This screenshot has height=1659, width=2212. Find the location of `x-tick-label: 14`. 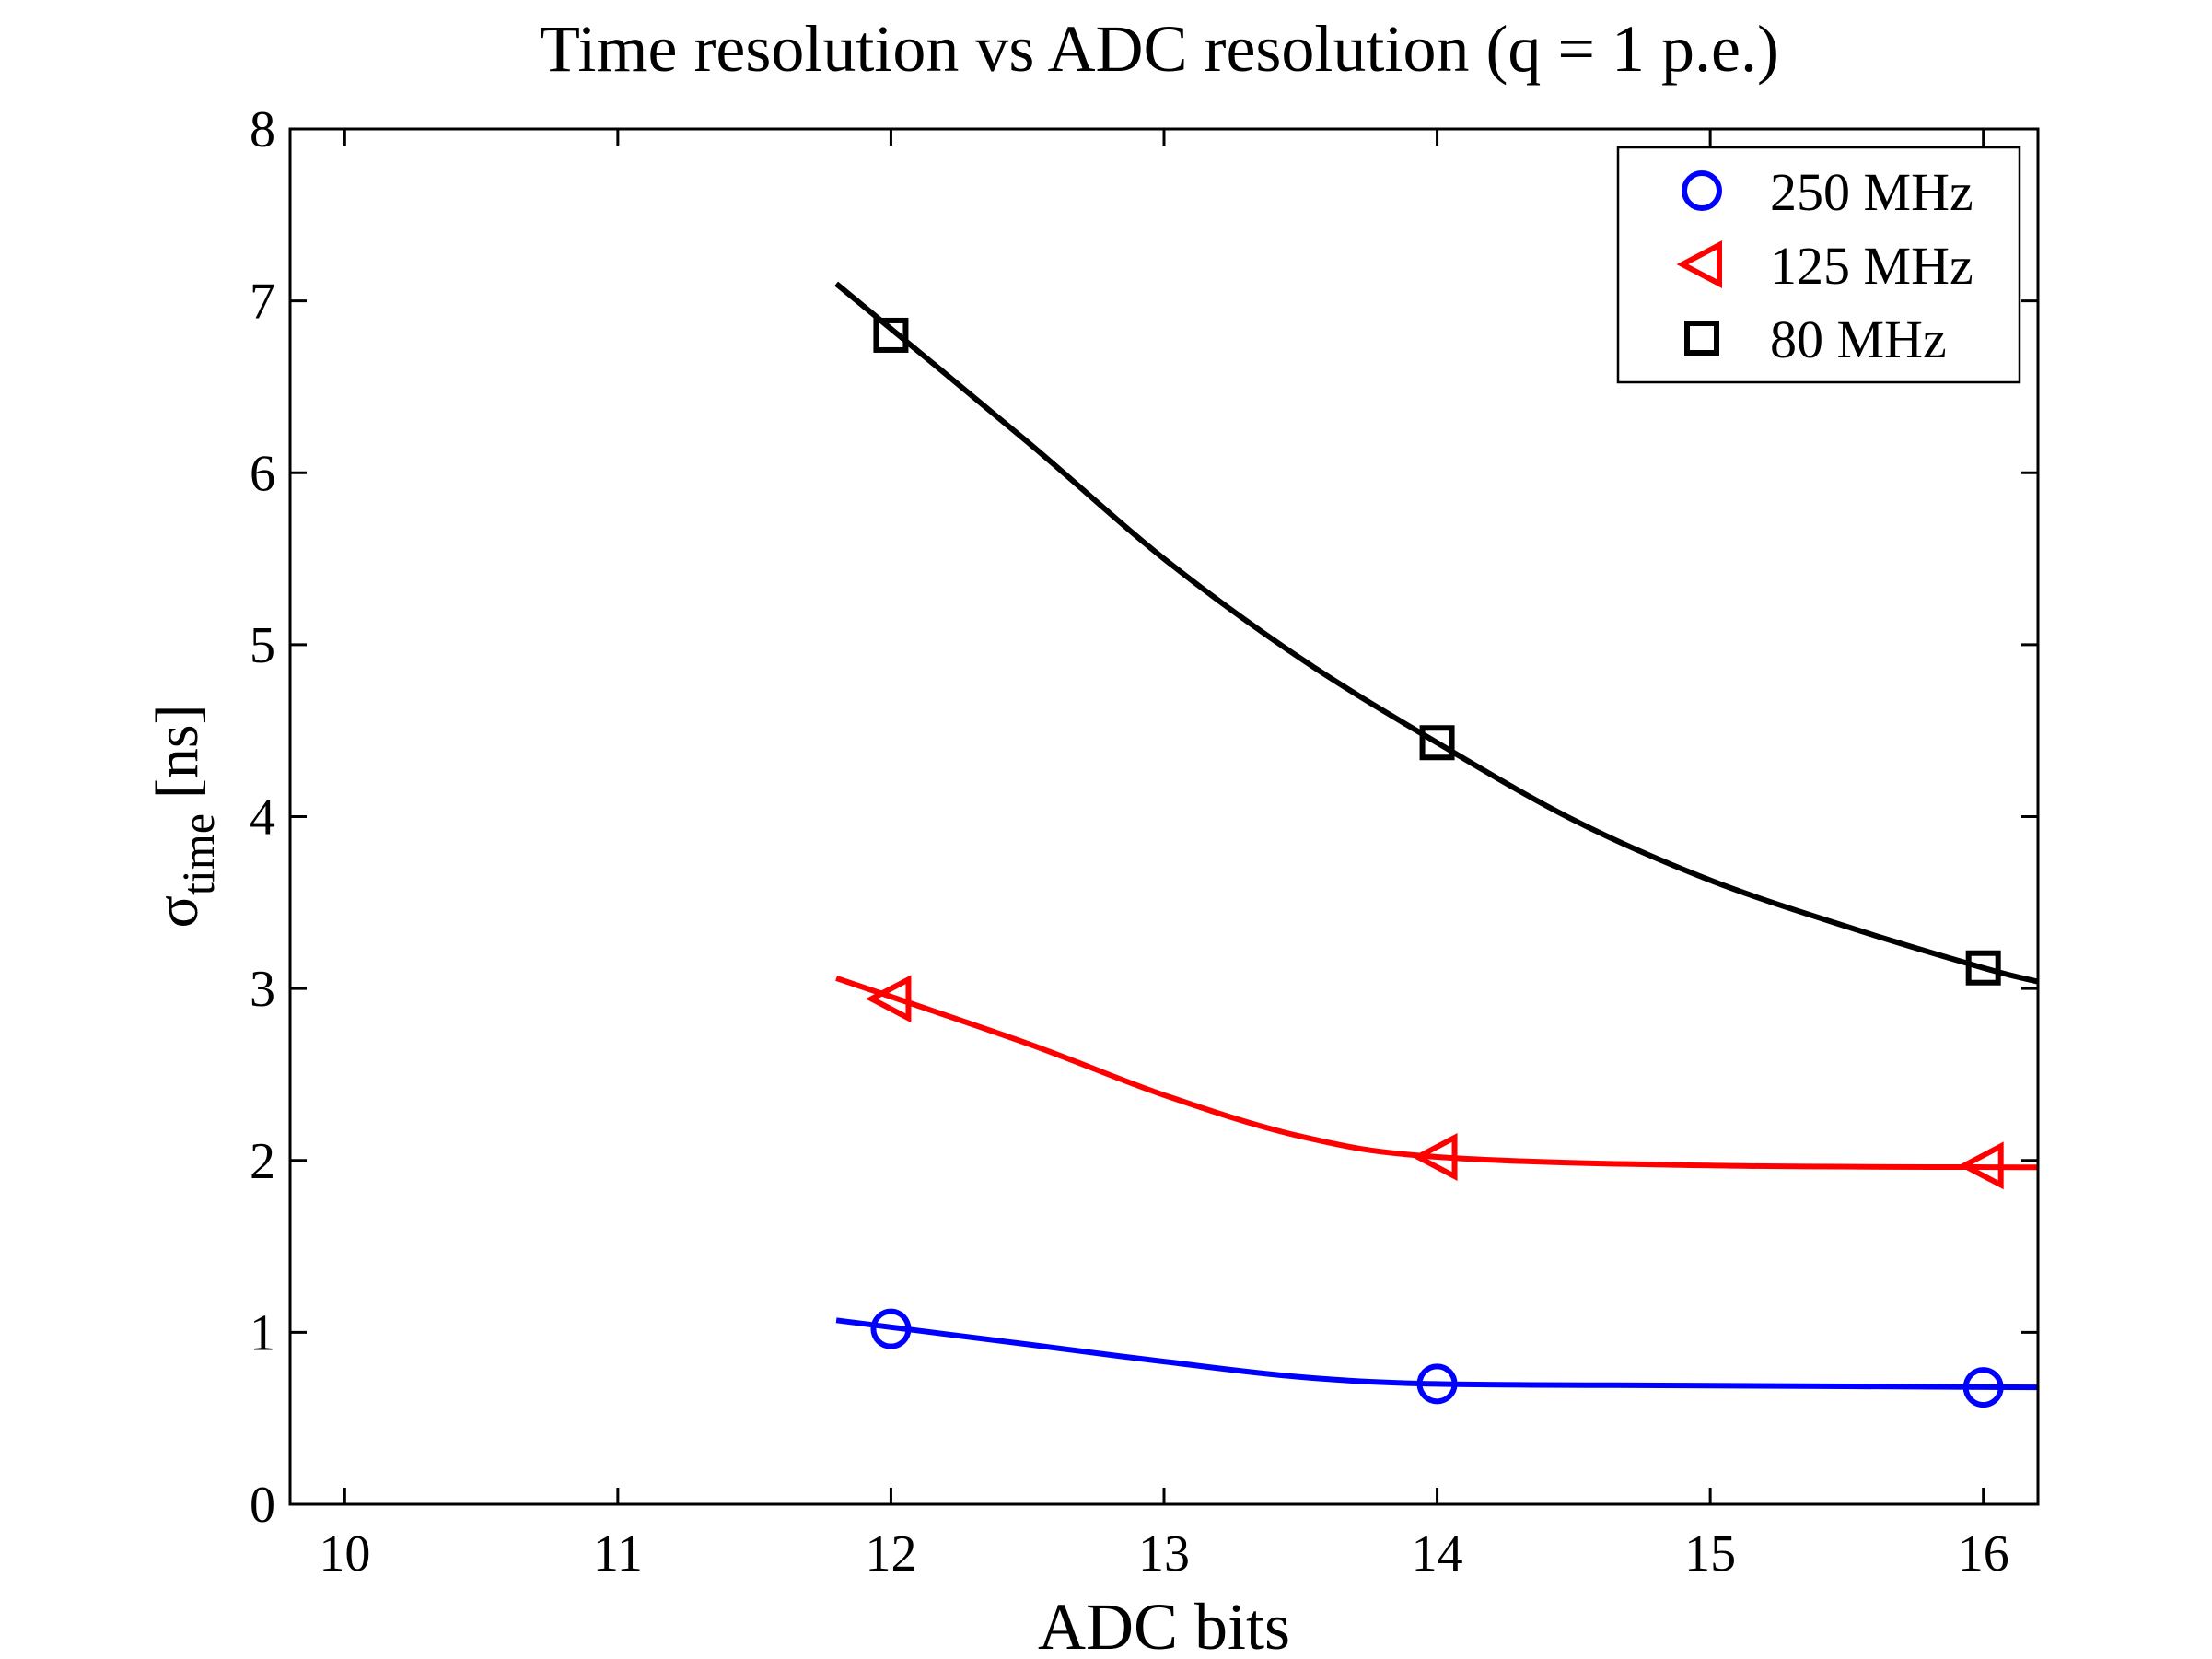

x-tick-label: 14 is located at coordinates (1437, 1554).